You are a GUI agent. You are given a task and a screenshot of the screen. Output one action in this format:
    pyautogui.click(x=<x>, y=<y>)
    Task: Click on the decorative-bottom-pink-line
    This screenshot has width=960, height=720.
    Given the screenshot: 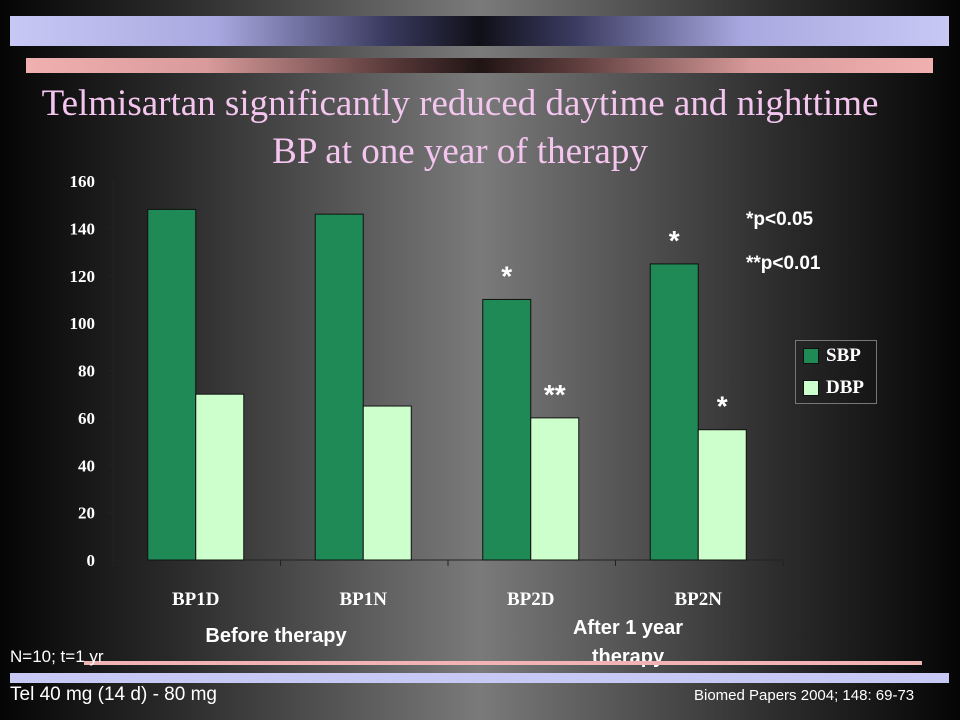 What is the action you would take?
    pyautogui.click(x=503, y=663)
    